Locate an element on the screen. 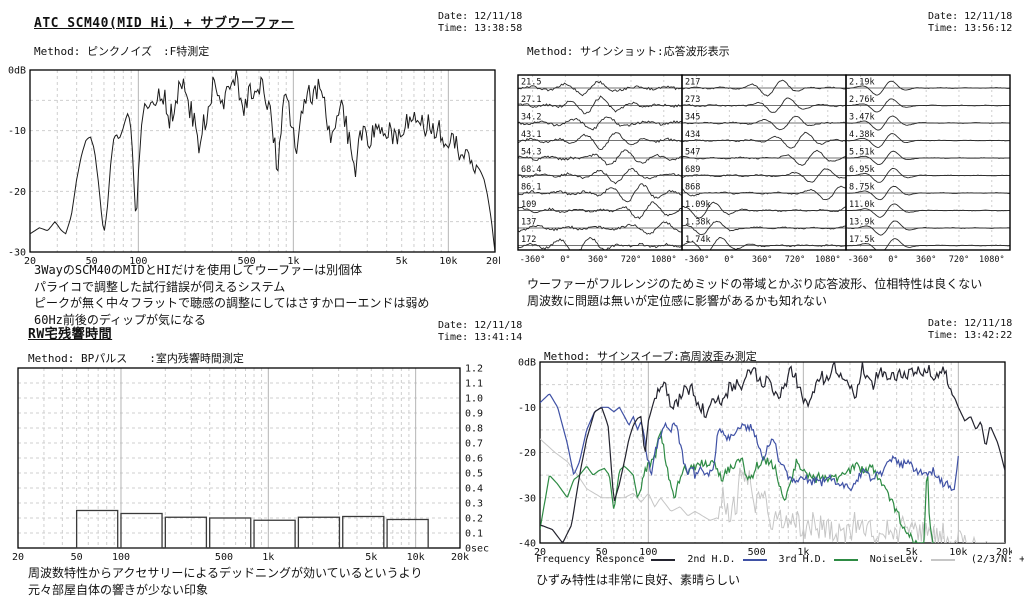 This screenshot has height=611, width=1024. svg-text: -10 is located at coordinates (527, 408).